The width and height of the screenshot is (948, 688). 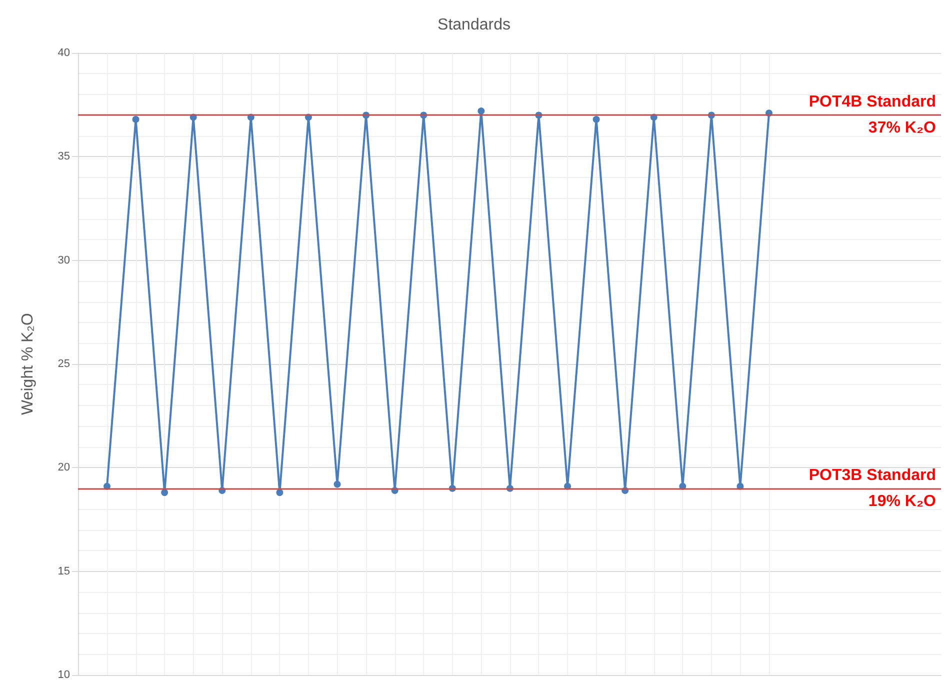 What do you see at coordinates (872, 115) in the screenshot?
I see `ref-line-label: POT4B Standard 37% K₂O` at bounding box center [872, 115].